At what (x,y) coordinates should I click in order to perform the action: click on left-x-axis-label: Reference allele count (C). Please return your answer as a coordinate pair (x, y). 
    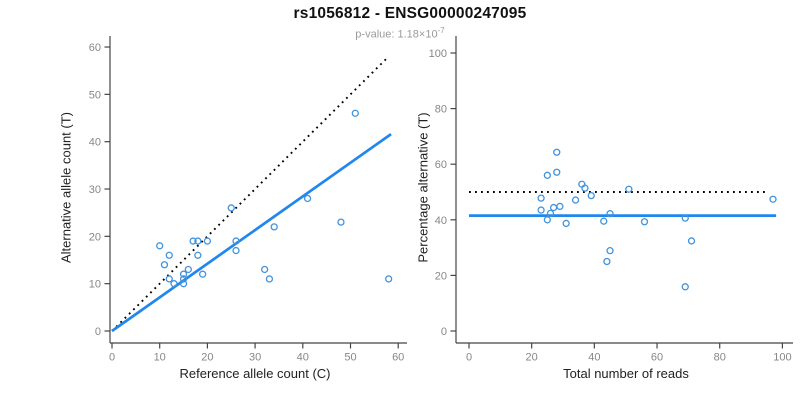
    Looking at the image, I should click on (255, 373).